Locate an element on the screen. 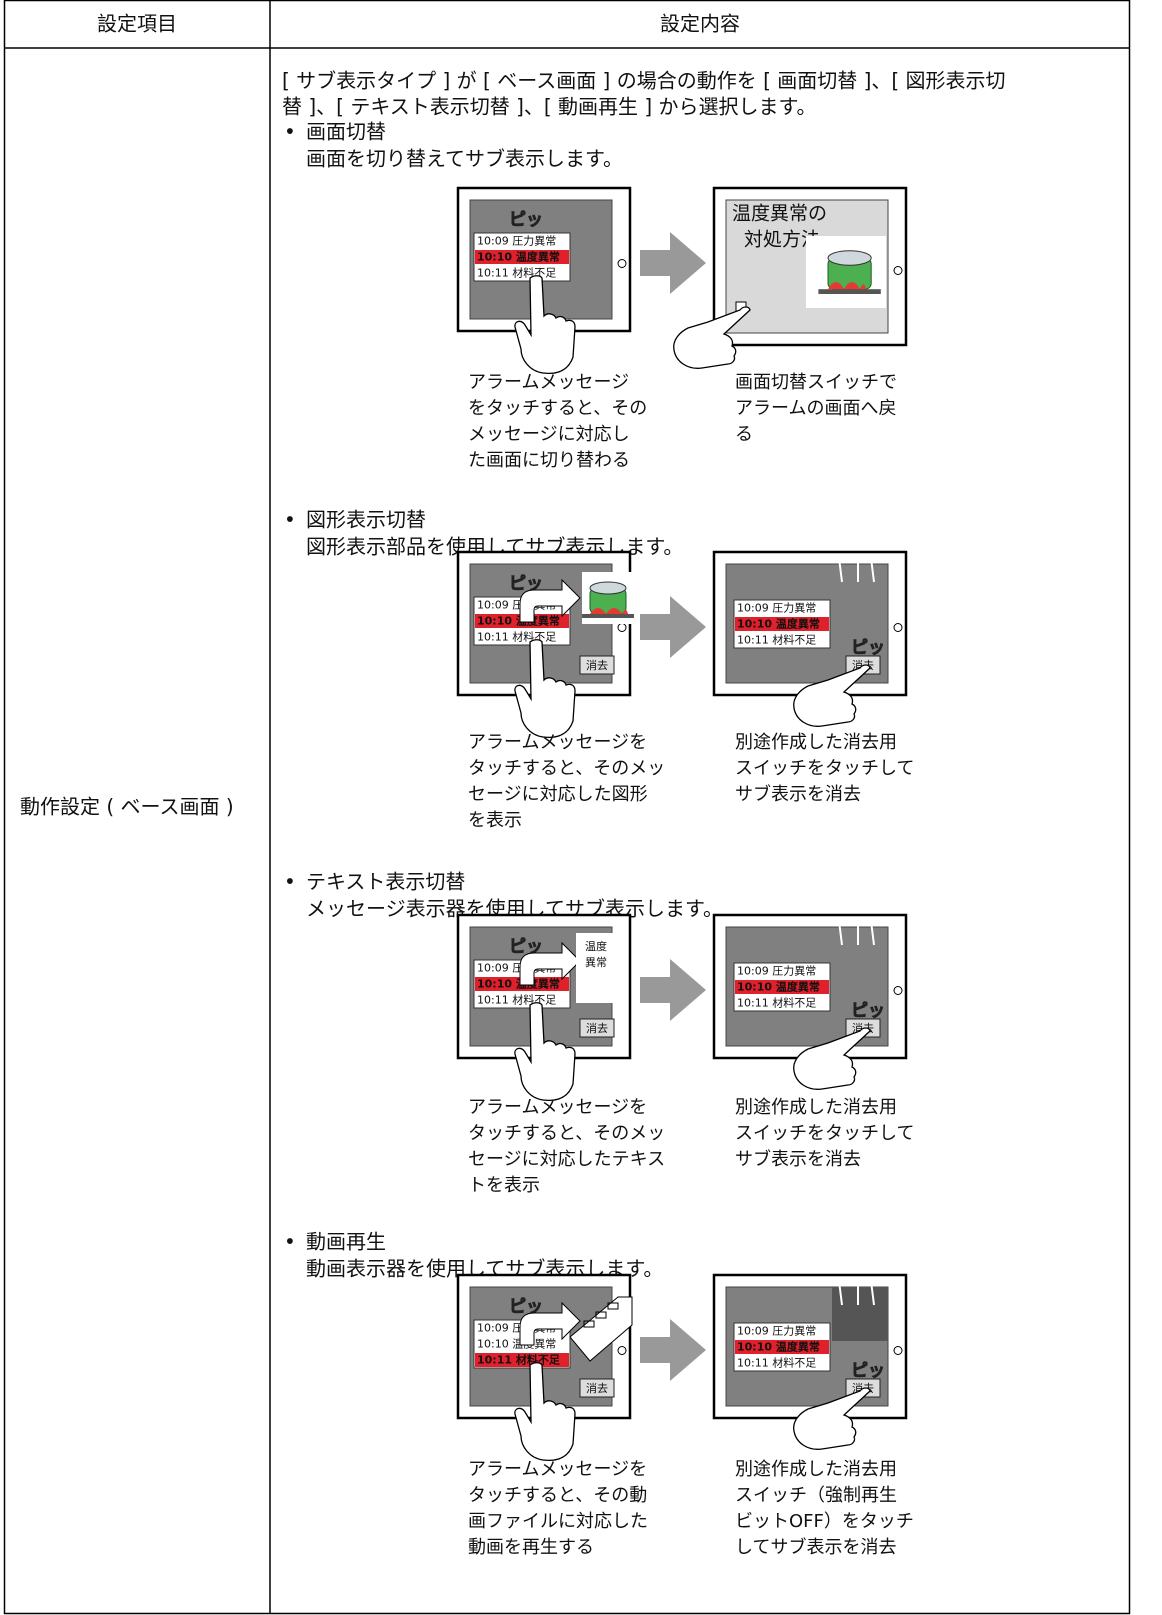  caption-line: を表示 is located at coordinates (495, 820).